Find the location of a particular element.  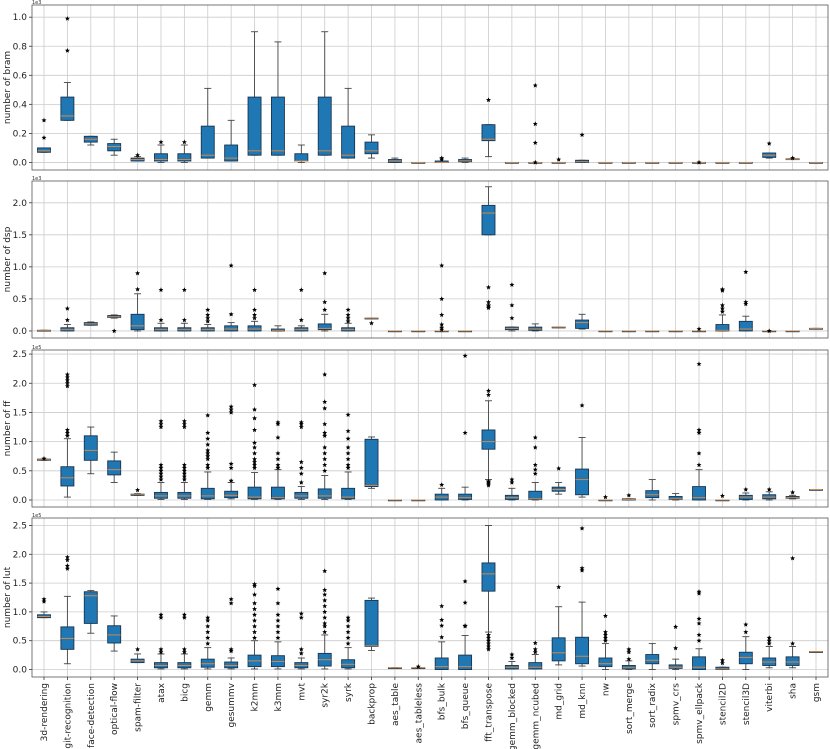

x-tick-label: md_grid is located at coordinates (560, 701).